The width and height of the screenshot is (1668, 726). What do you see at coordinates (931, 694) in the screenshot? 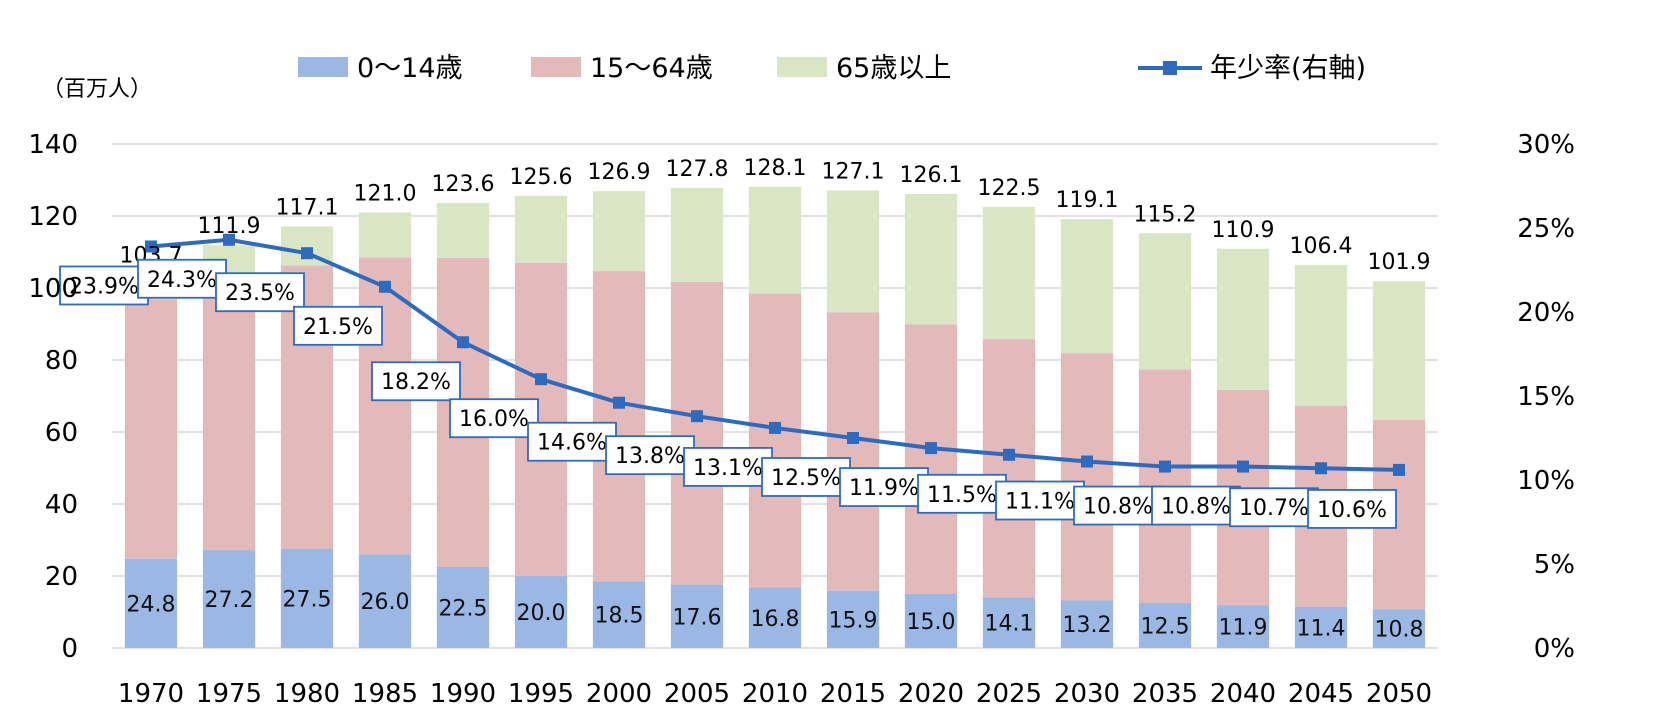
I see `x-tick-label: 2020` at bounding box center [931, 694].